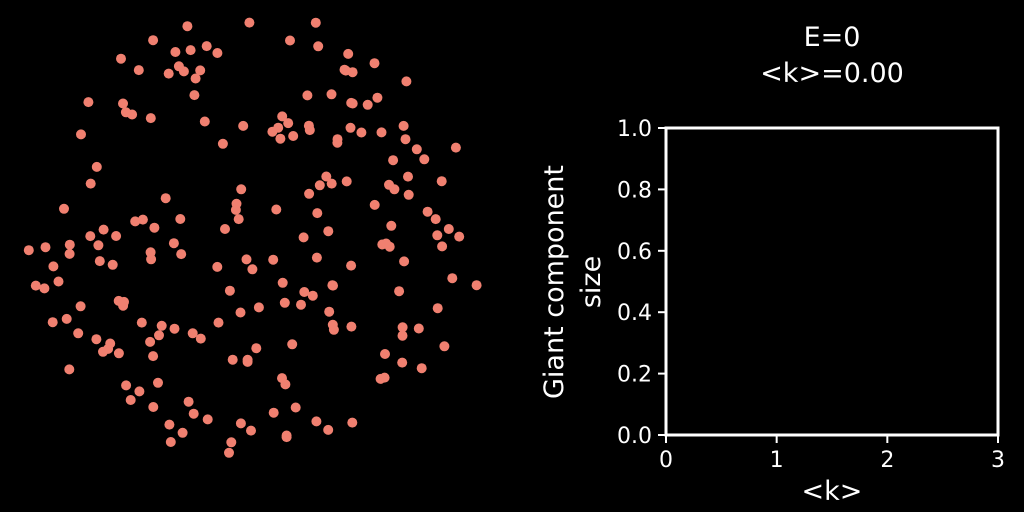 The image size is (1024, 512). What do you see at coordinates (634, 313) in the screenshot?
I see `y-tick-label: 0.4` at bounding box center [634, 313].